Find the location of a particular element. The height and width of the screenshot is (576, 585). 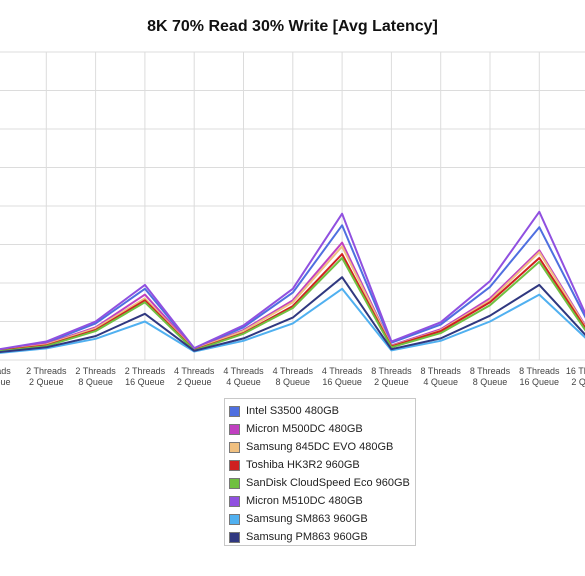

legend-item: Micron M500DC 480GB is located at coordinates (322, 429).